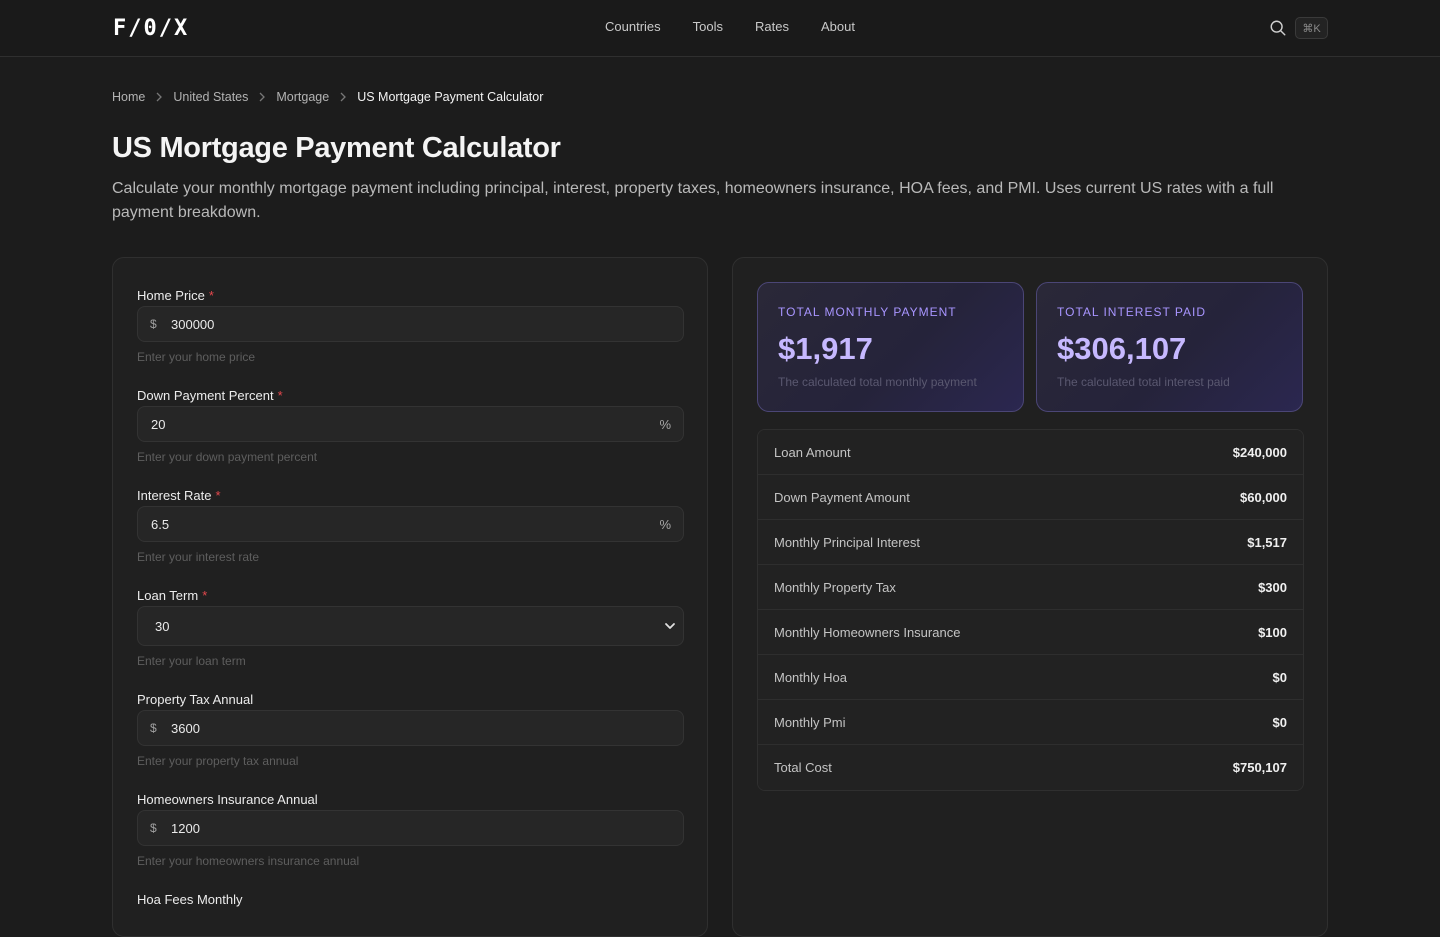 This screenshot has width=1440, height=937. What do you see at coordinates (1278, 28) in the screenshot?
I see `search-icon` at bounding box center [1278, 28].